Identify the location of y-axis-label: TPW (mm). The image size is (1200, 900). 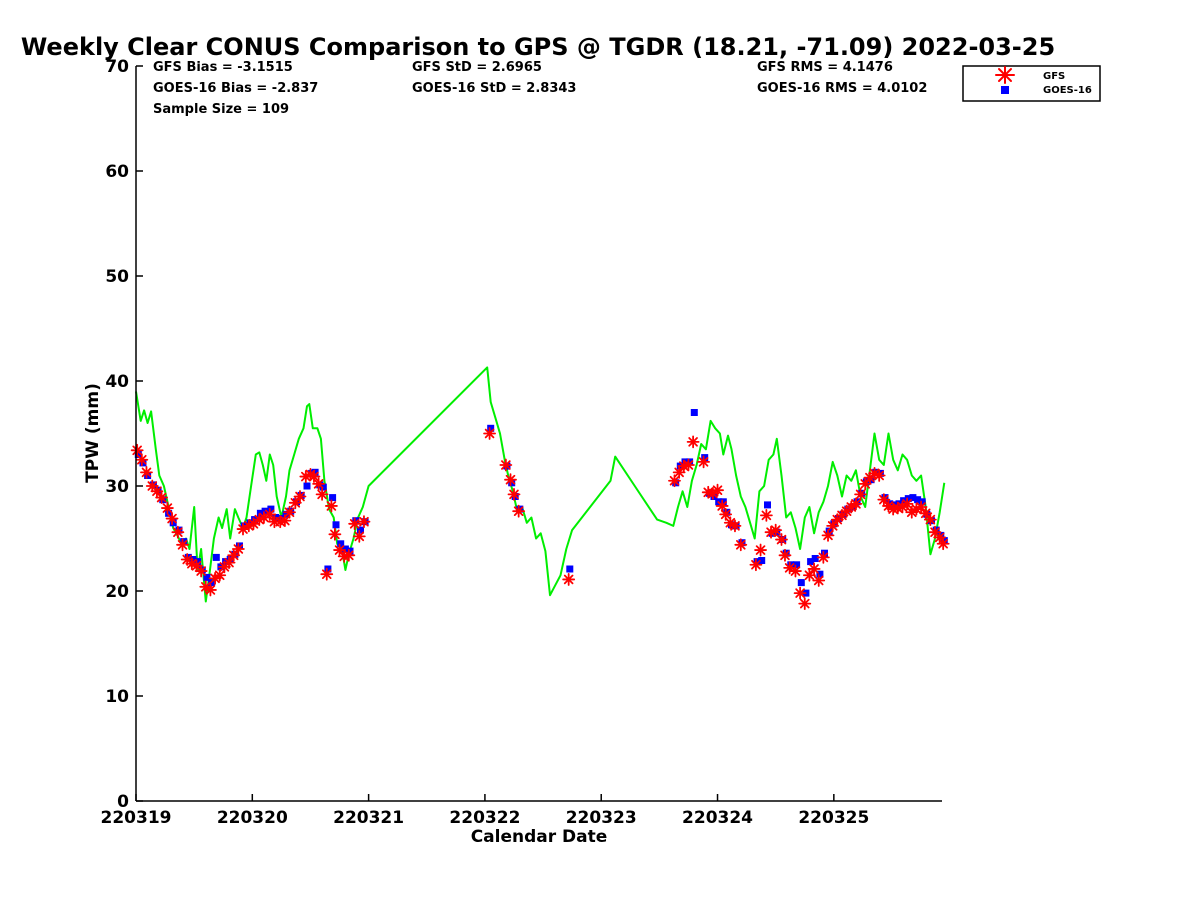
(93, 433).